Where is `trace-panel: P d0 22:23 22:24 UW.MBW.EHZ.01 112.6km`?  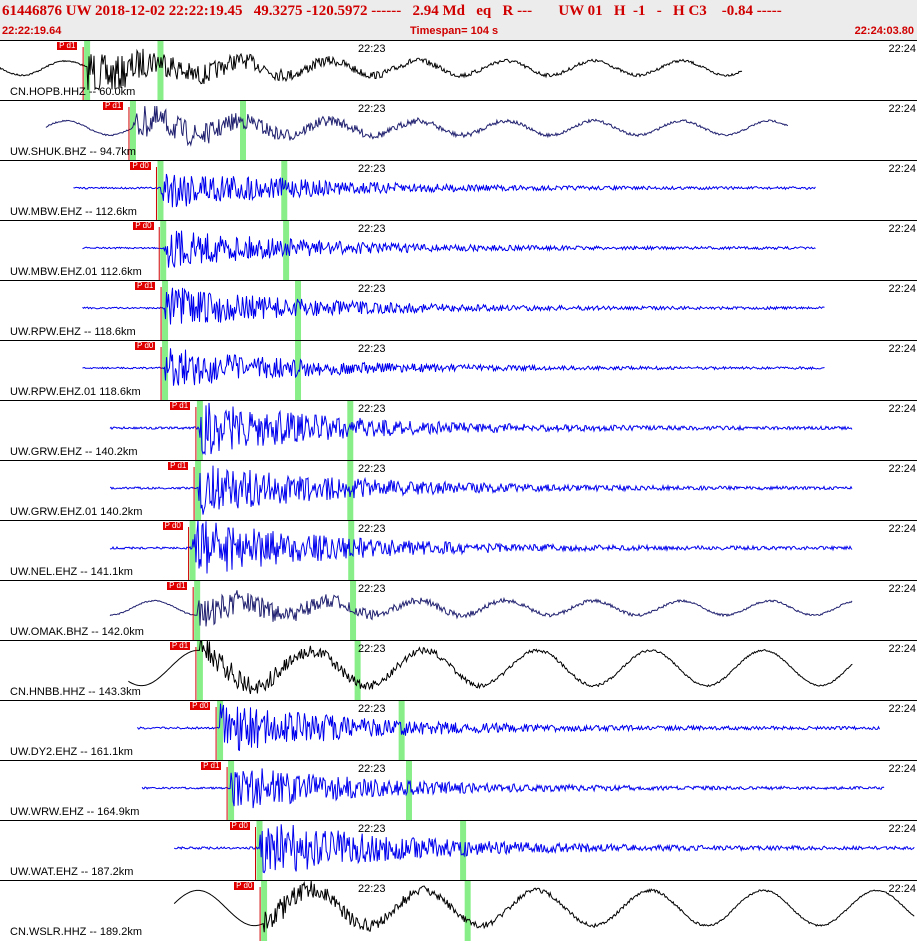
trace-panel: P d0 22:23 22:24 UW.MBW.EHZ.01 112.6km is located at coordinates (458, 250).